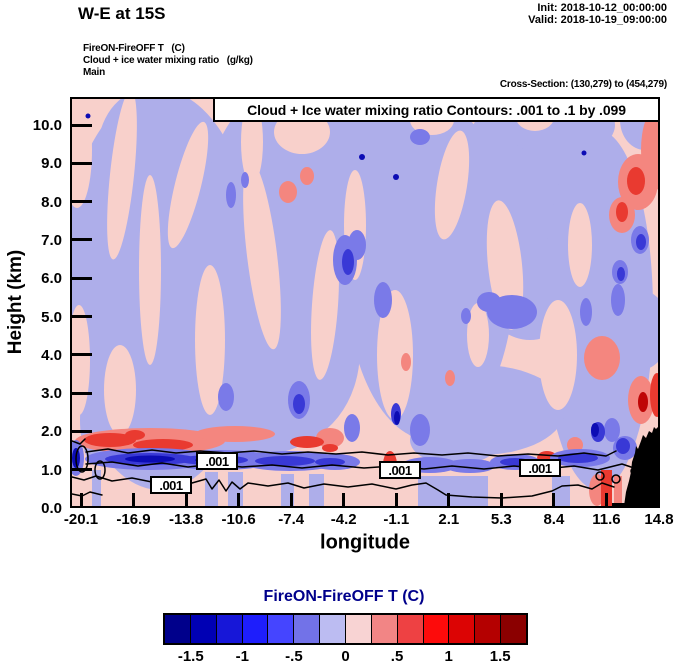 This screenshot has height=667, width=674. What do you see at coordinates (94, 72) in the screenshot?
I see `domain-label: Main` at bounding box center [94, 72].